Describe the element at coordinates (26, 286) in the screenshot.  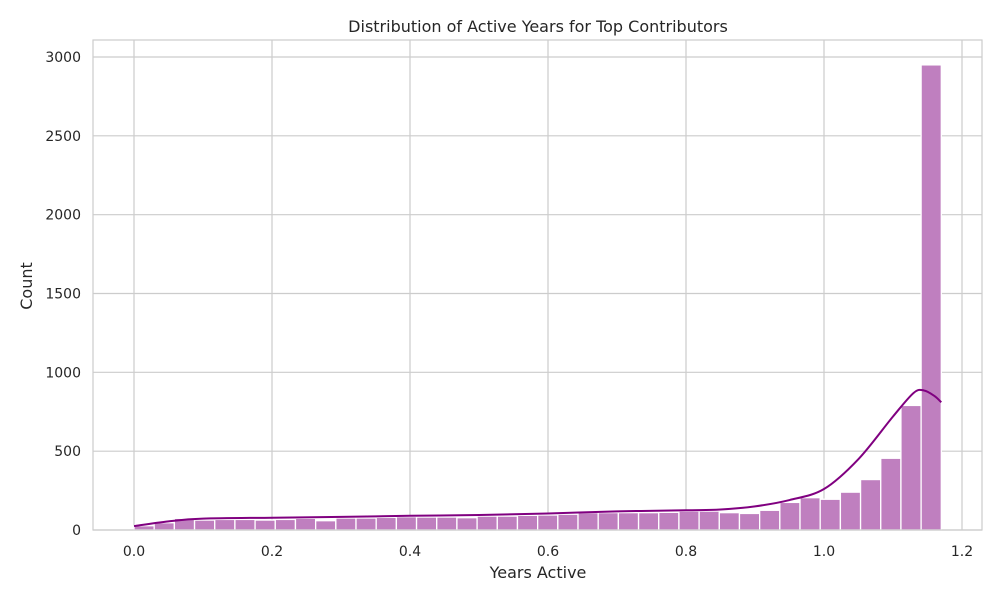
I see `y-axis-label: Count` at that location.